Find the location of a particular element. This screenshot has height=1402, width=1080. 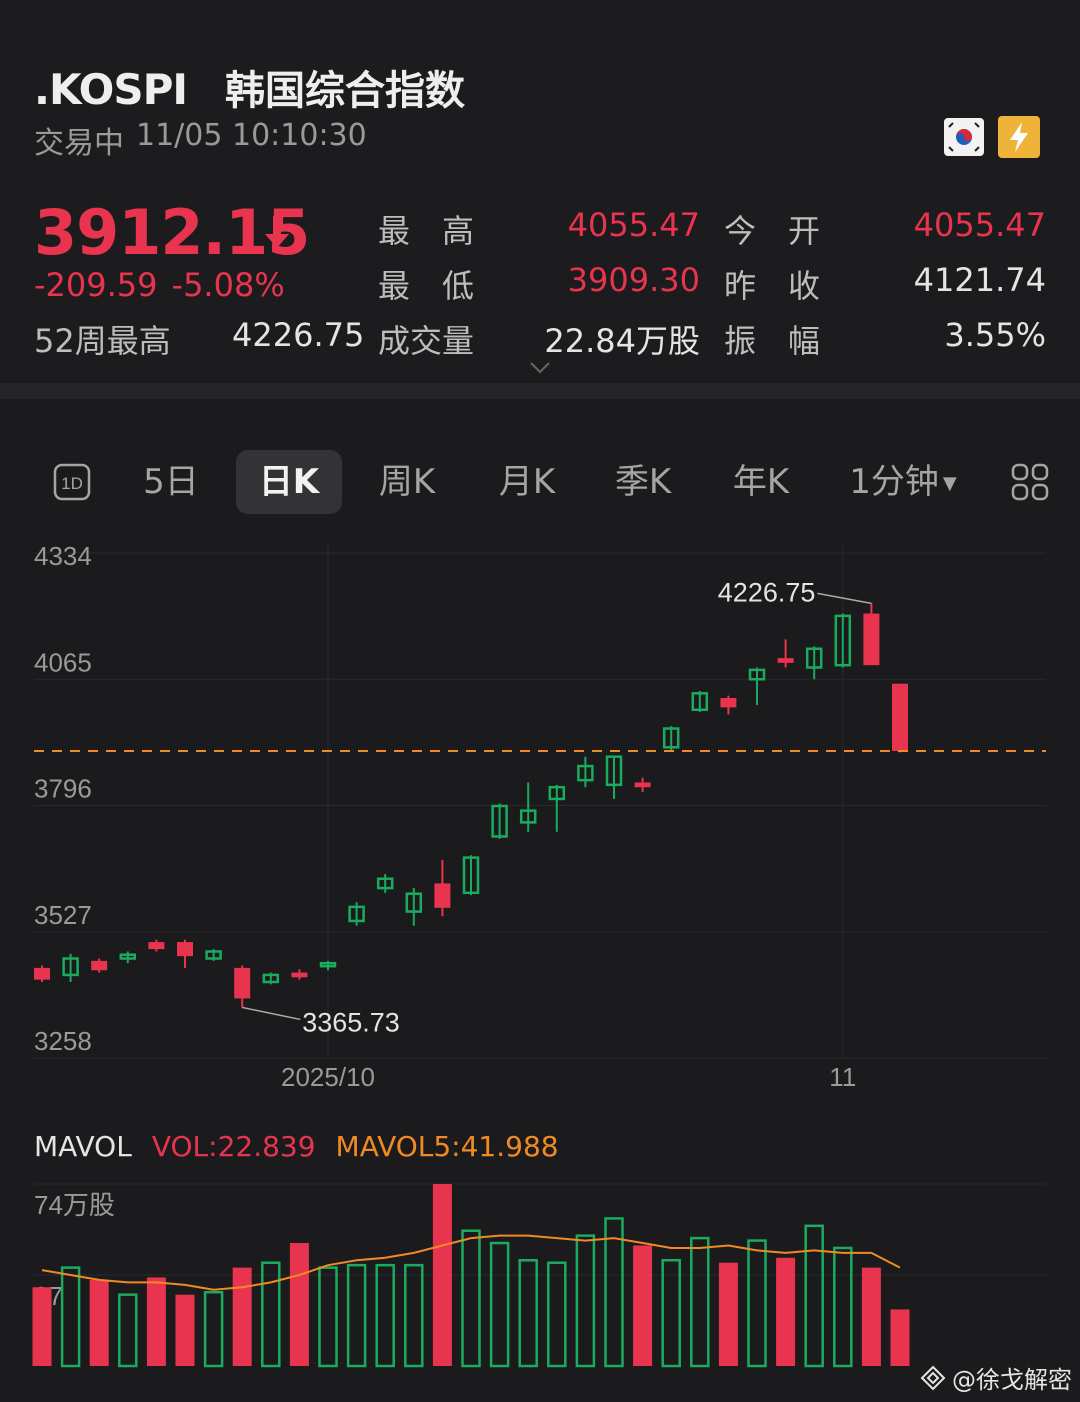

high-label: 最高 is located at coordinates (442, 231).